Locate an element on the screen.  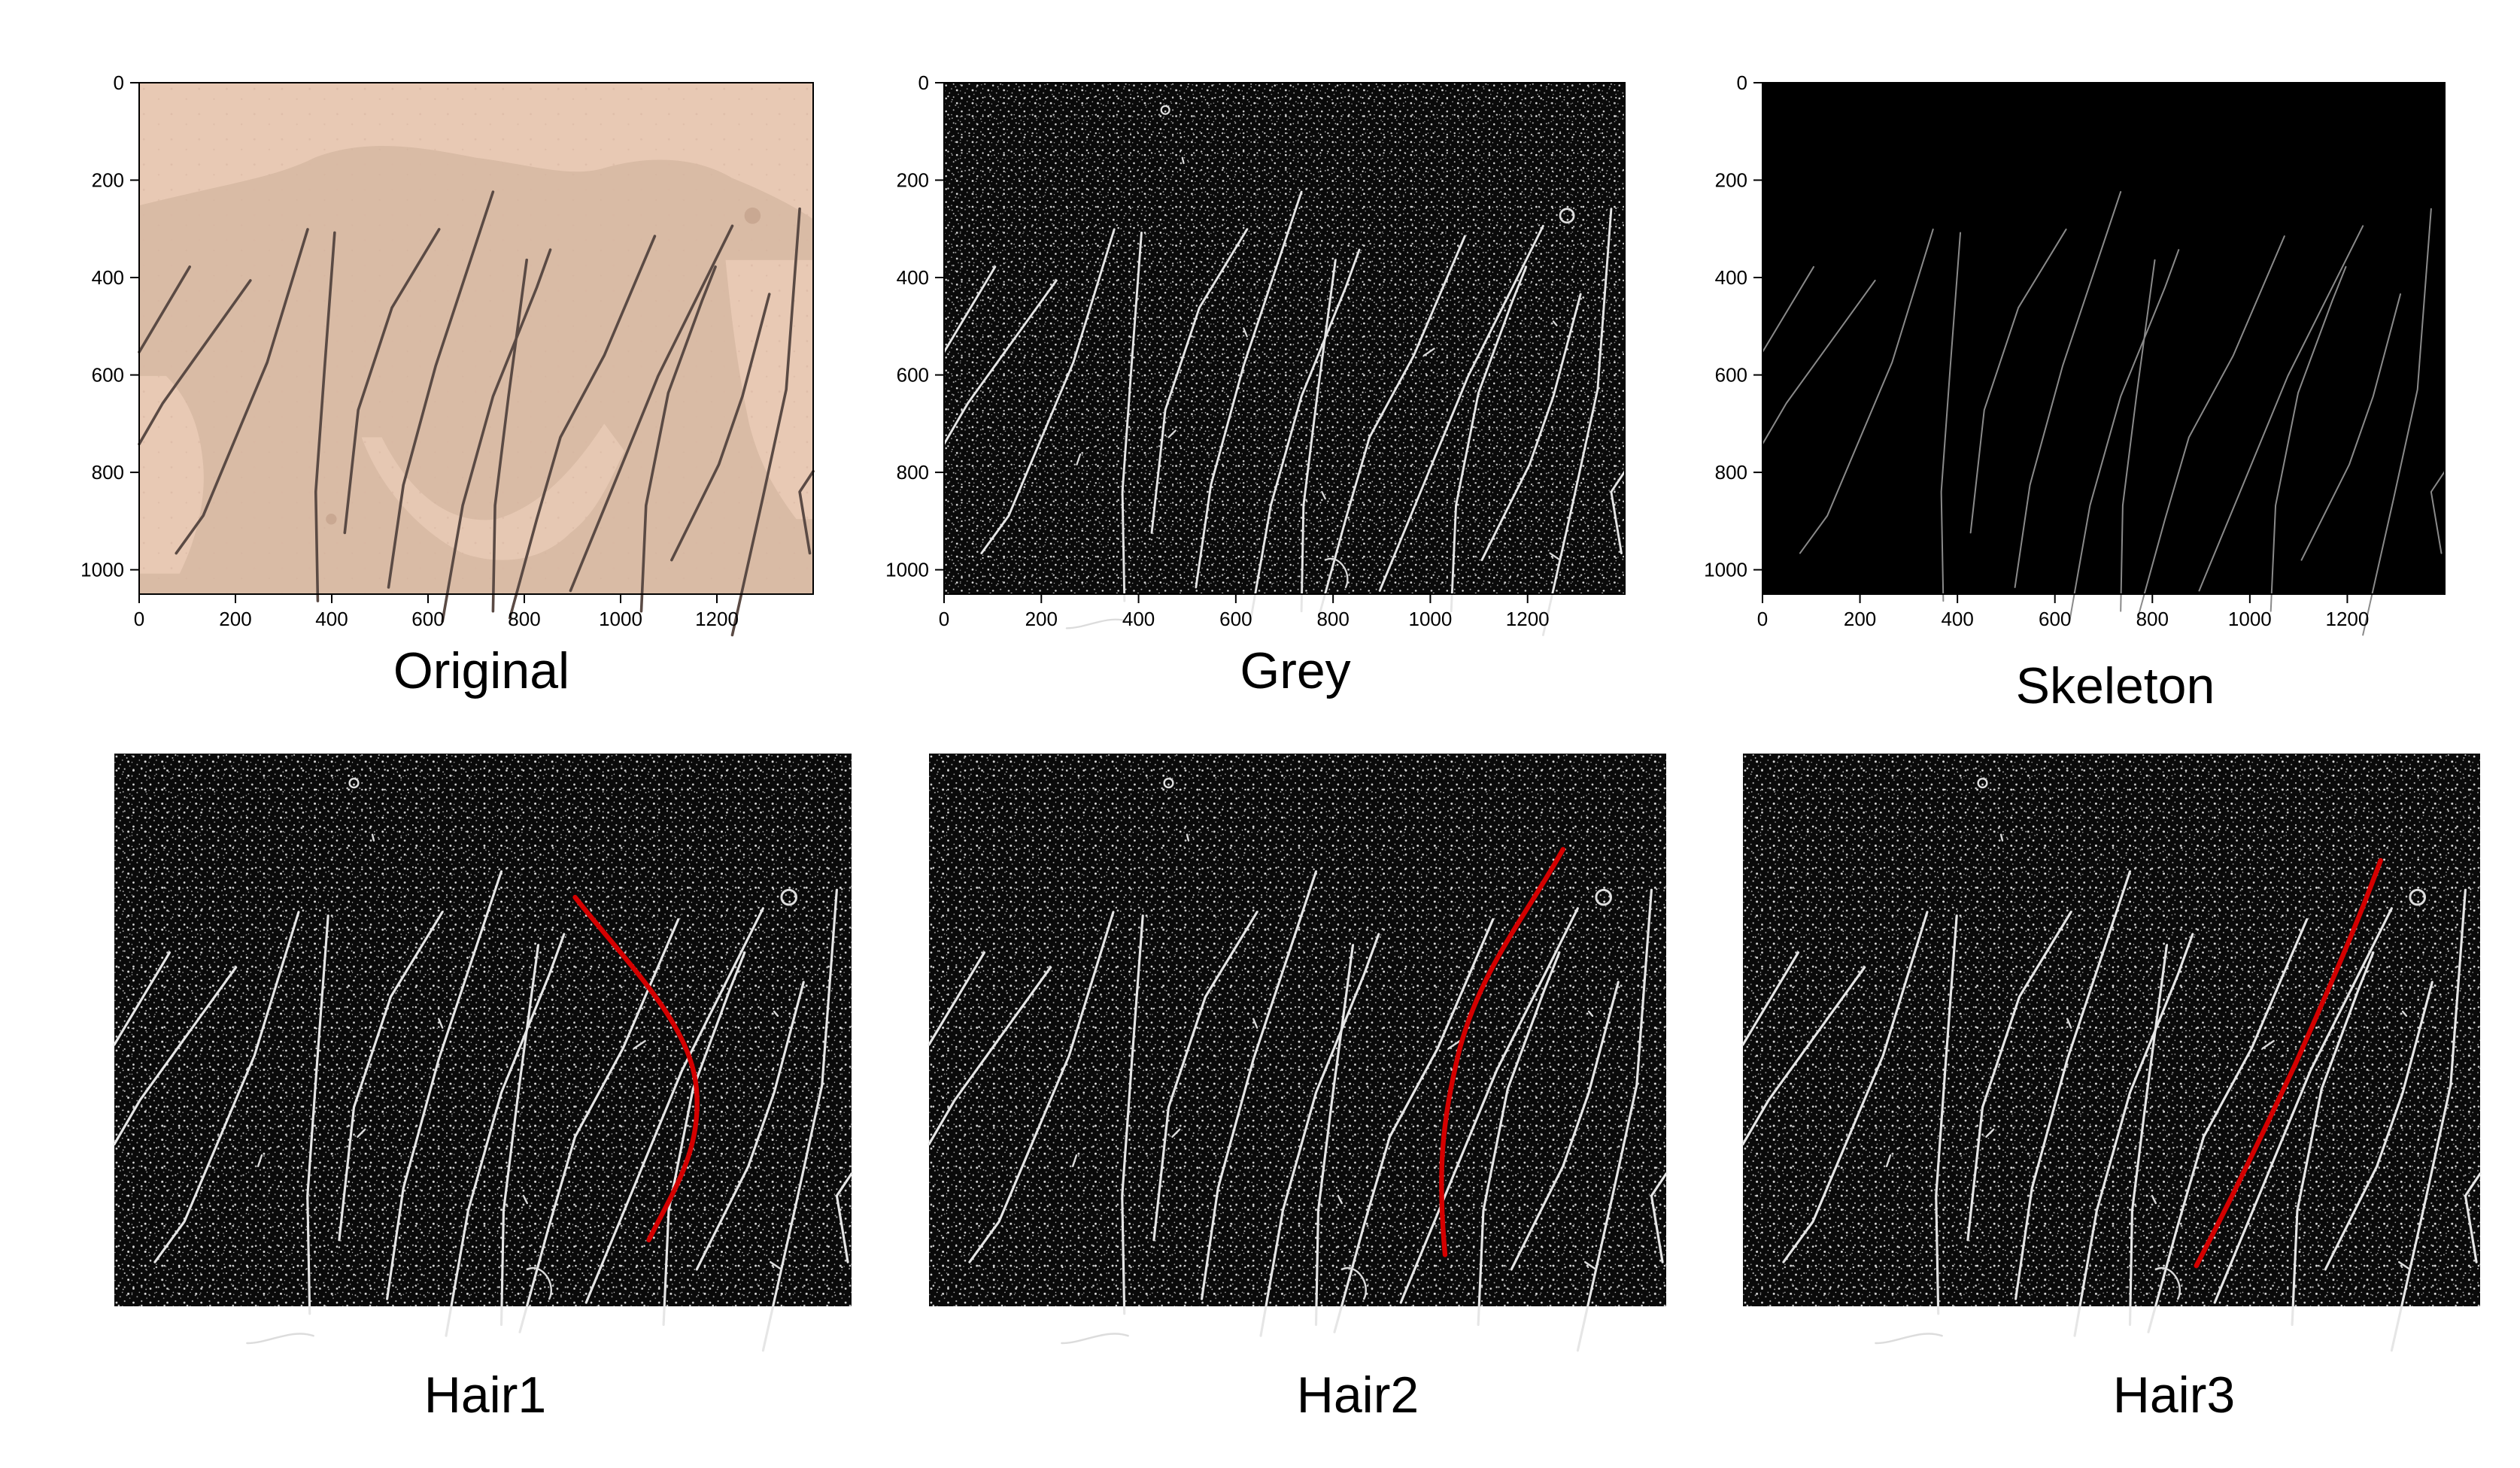
panel-hair1: Hair1 is located at coordinates (483, 1089).